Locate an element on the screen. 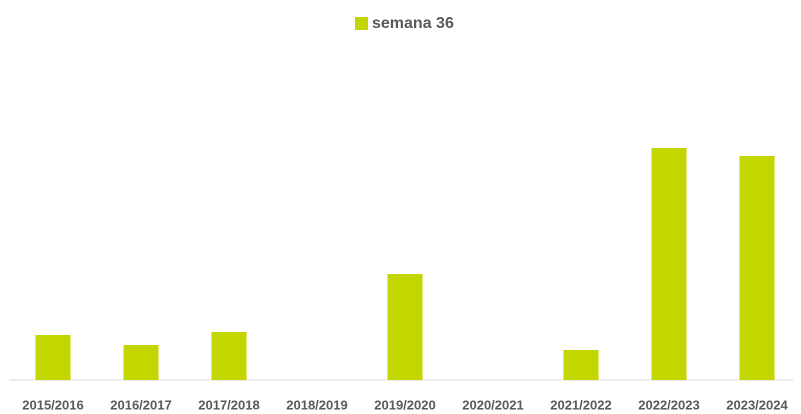 Image resolution: width=801 pixels, height=414 pixels. legend-label: semana 36 is located at coordinates (413, 23).